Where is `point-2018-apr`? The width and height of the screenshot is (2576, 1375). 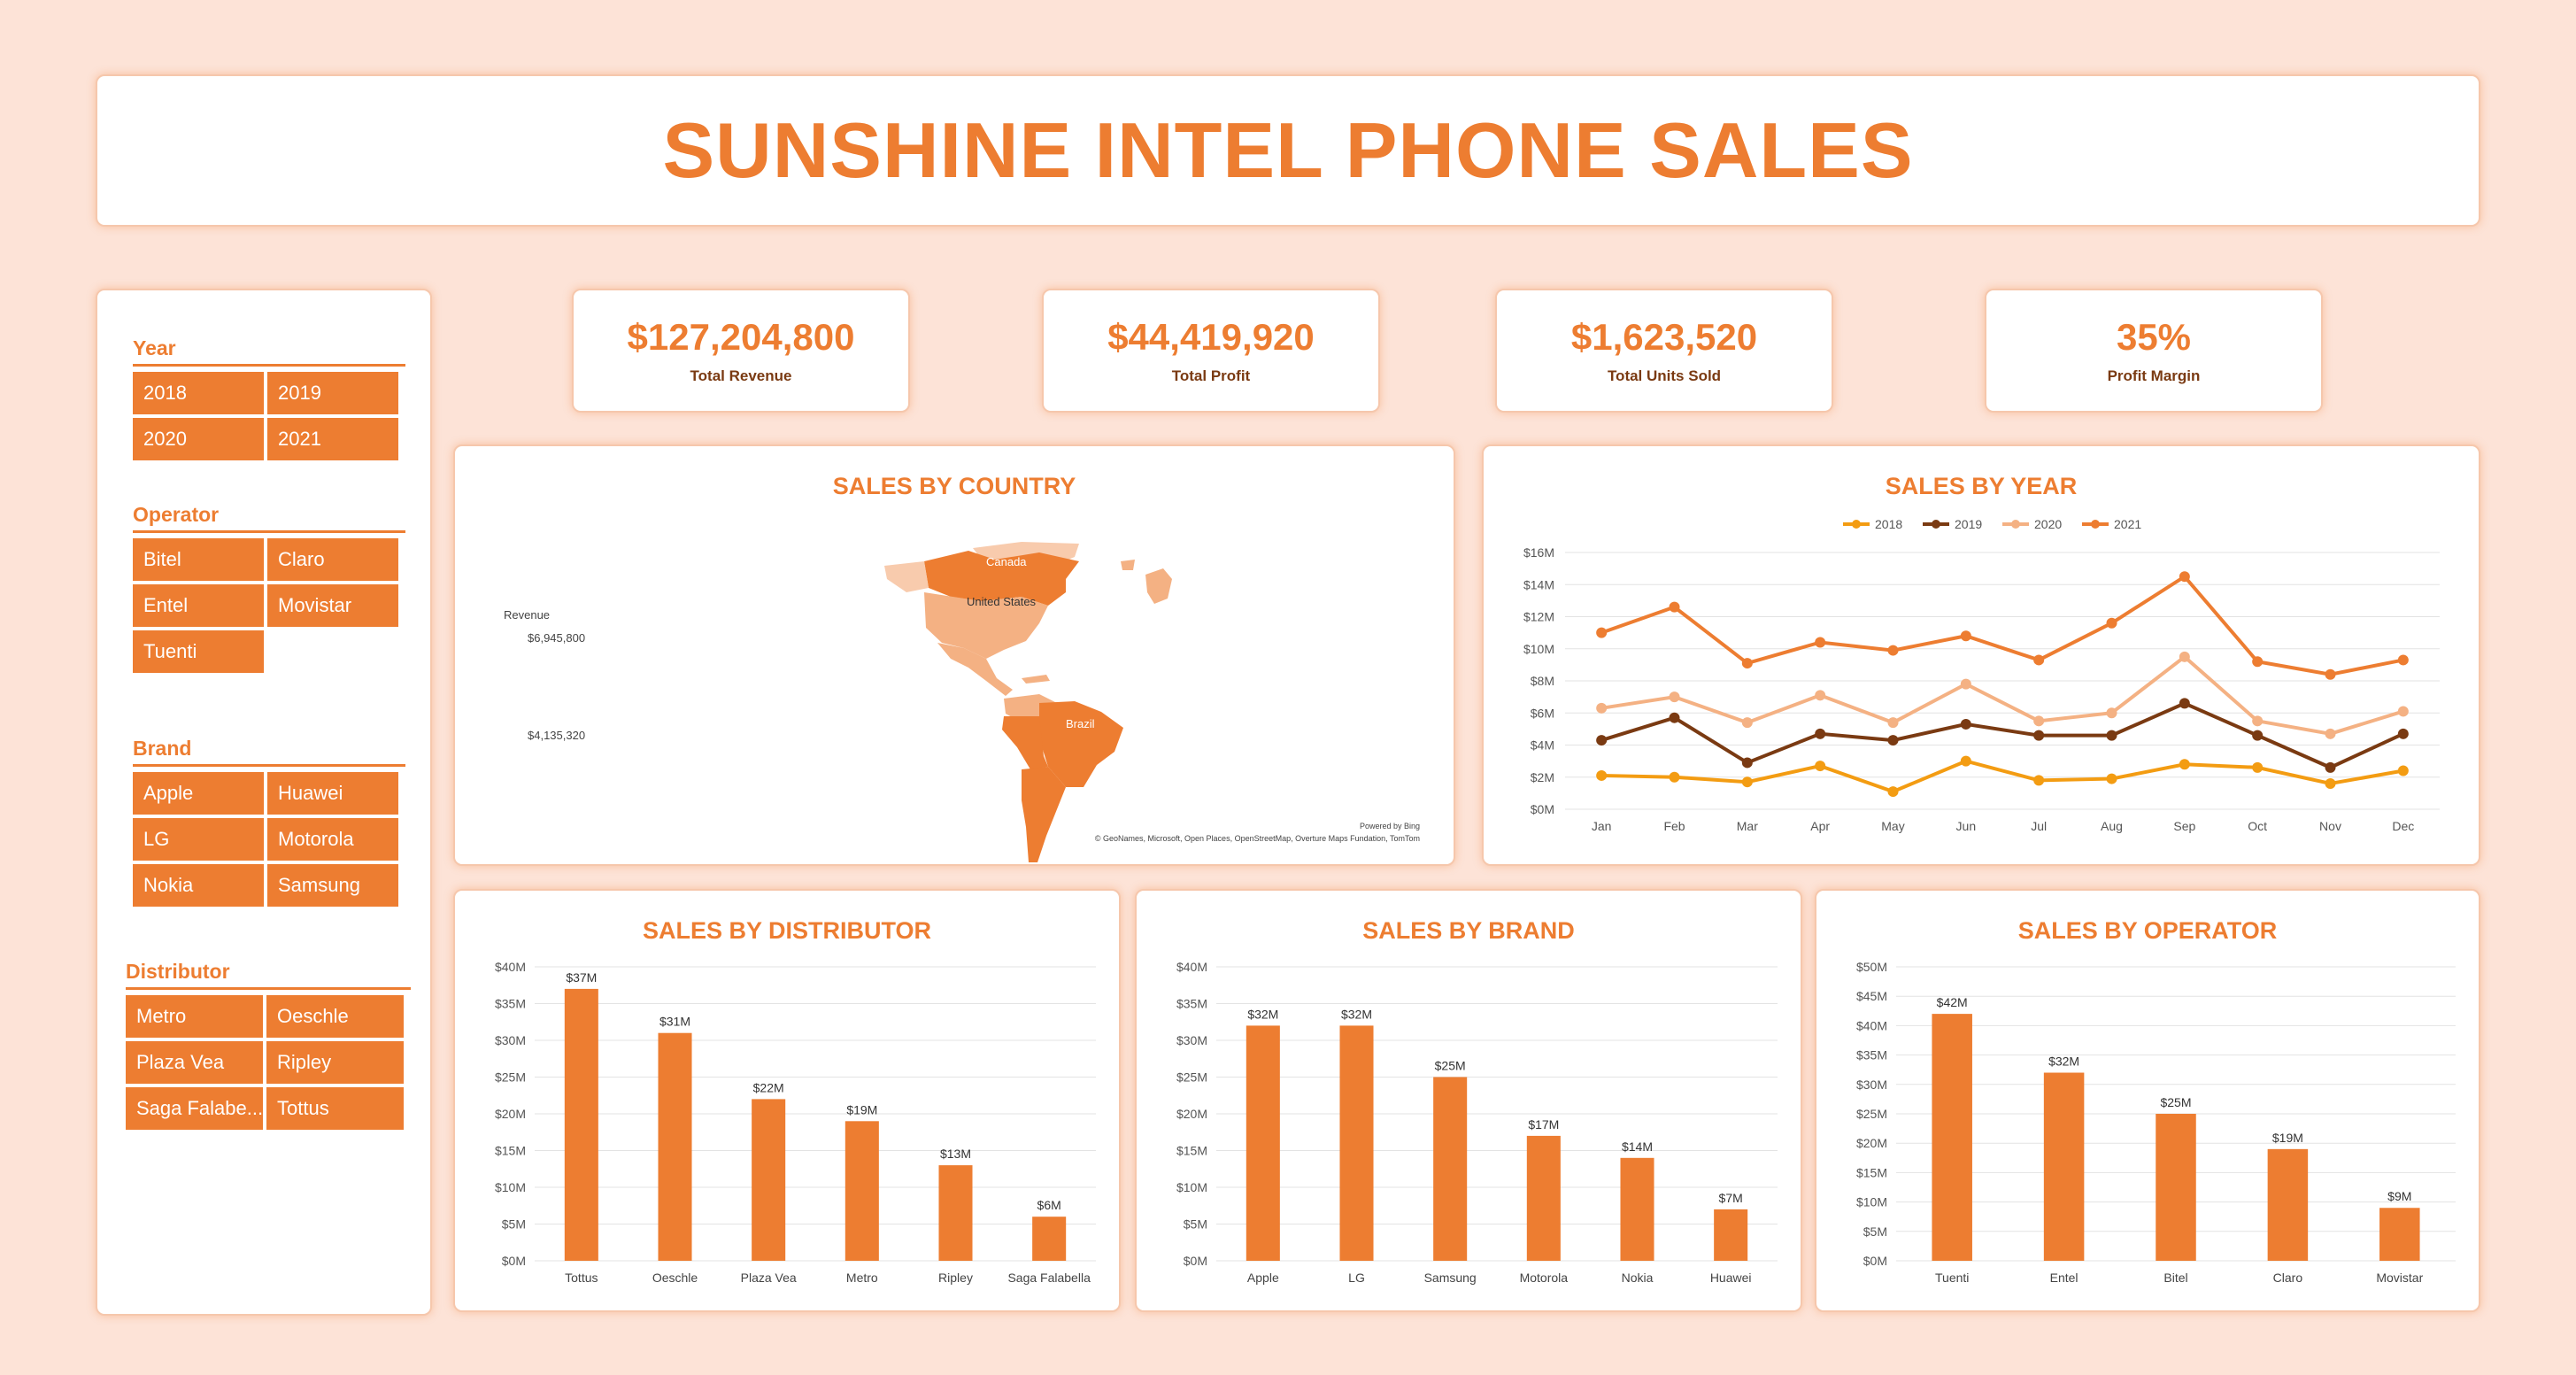
point-2018-apr is located at coordinates (1820, 766).